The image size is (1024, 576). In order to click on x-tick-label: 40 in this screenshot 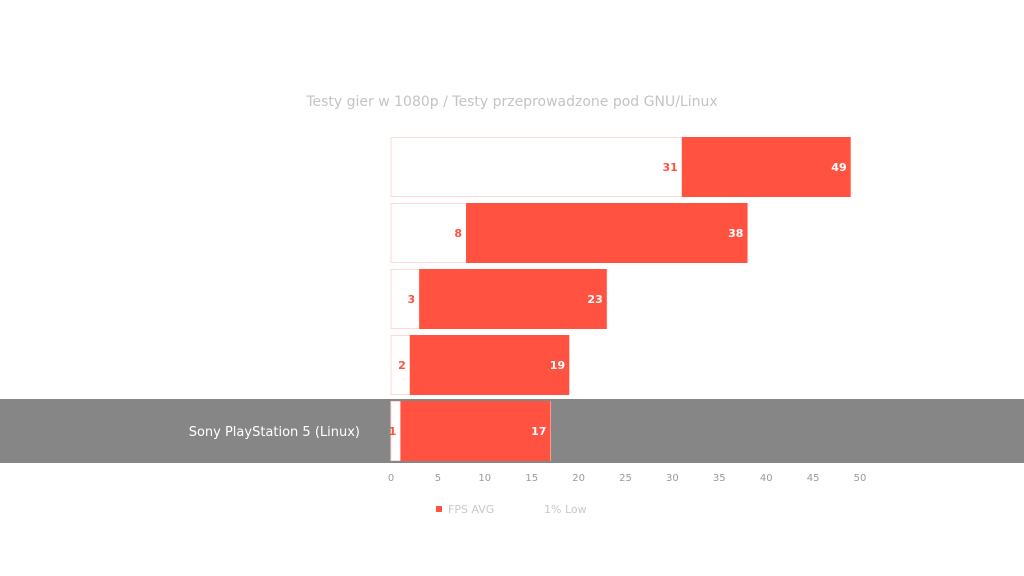, I will do `click(766, 478)`.